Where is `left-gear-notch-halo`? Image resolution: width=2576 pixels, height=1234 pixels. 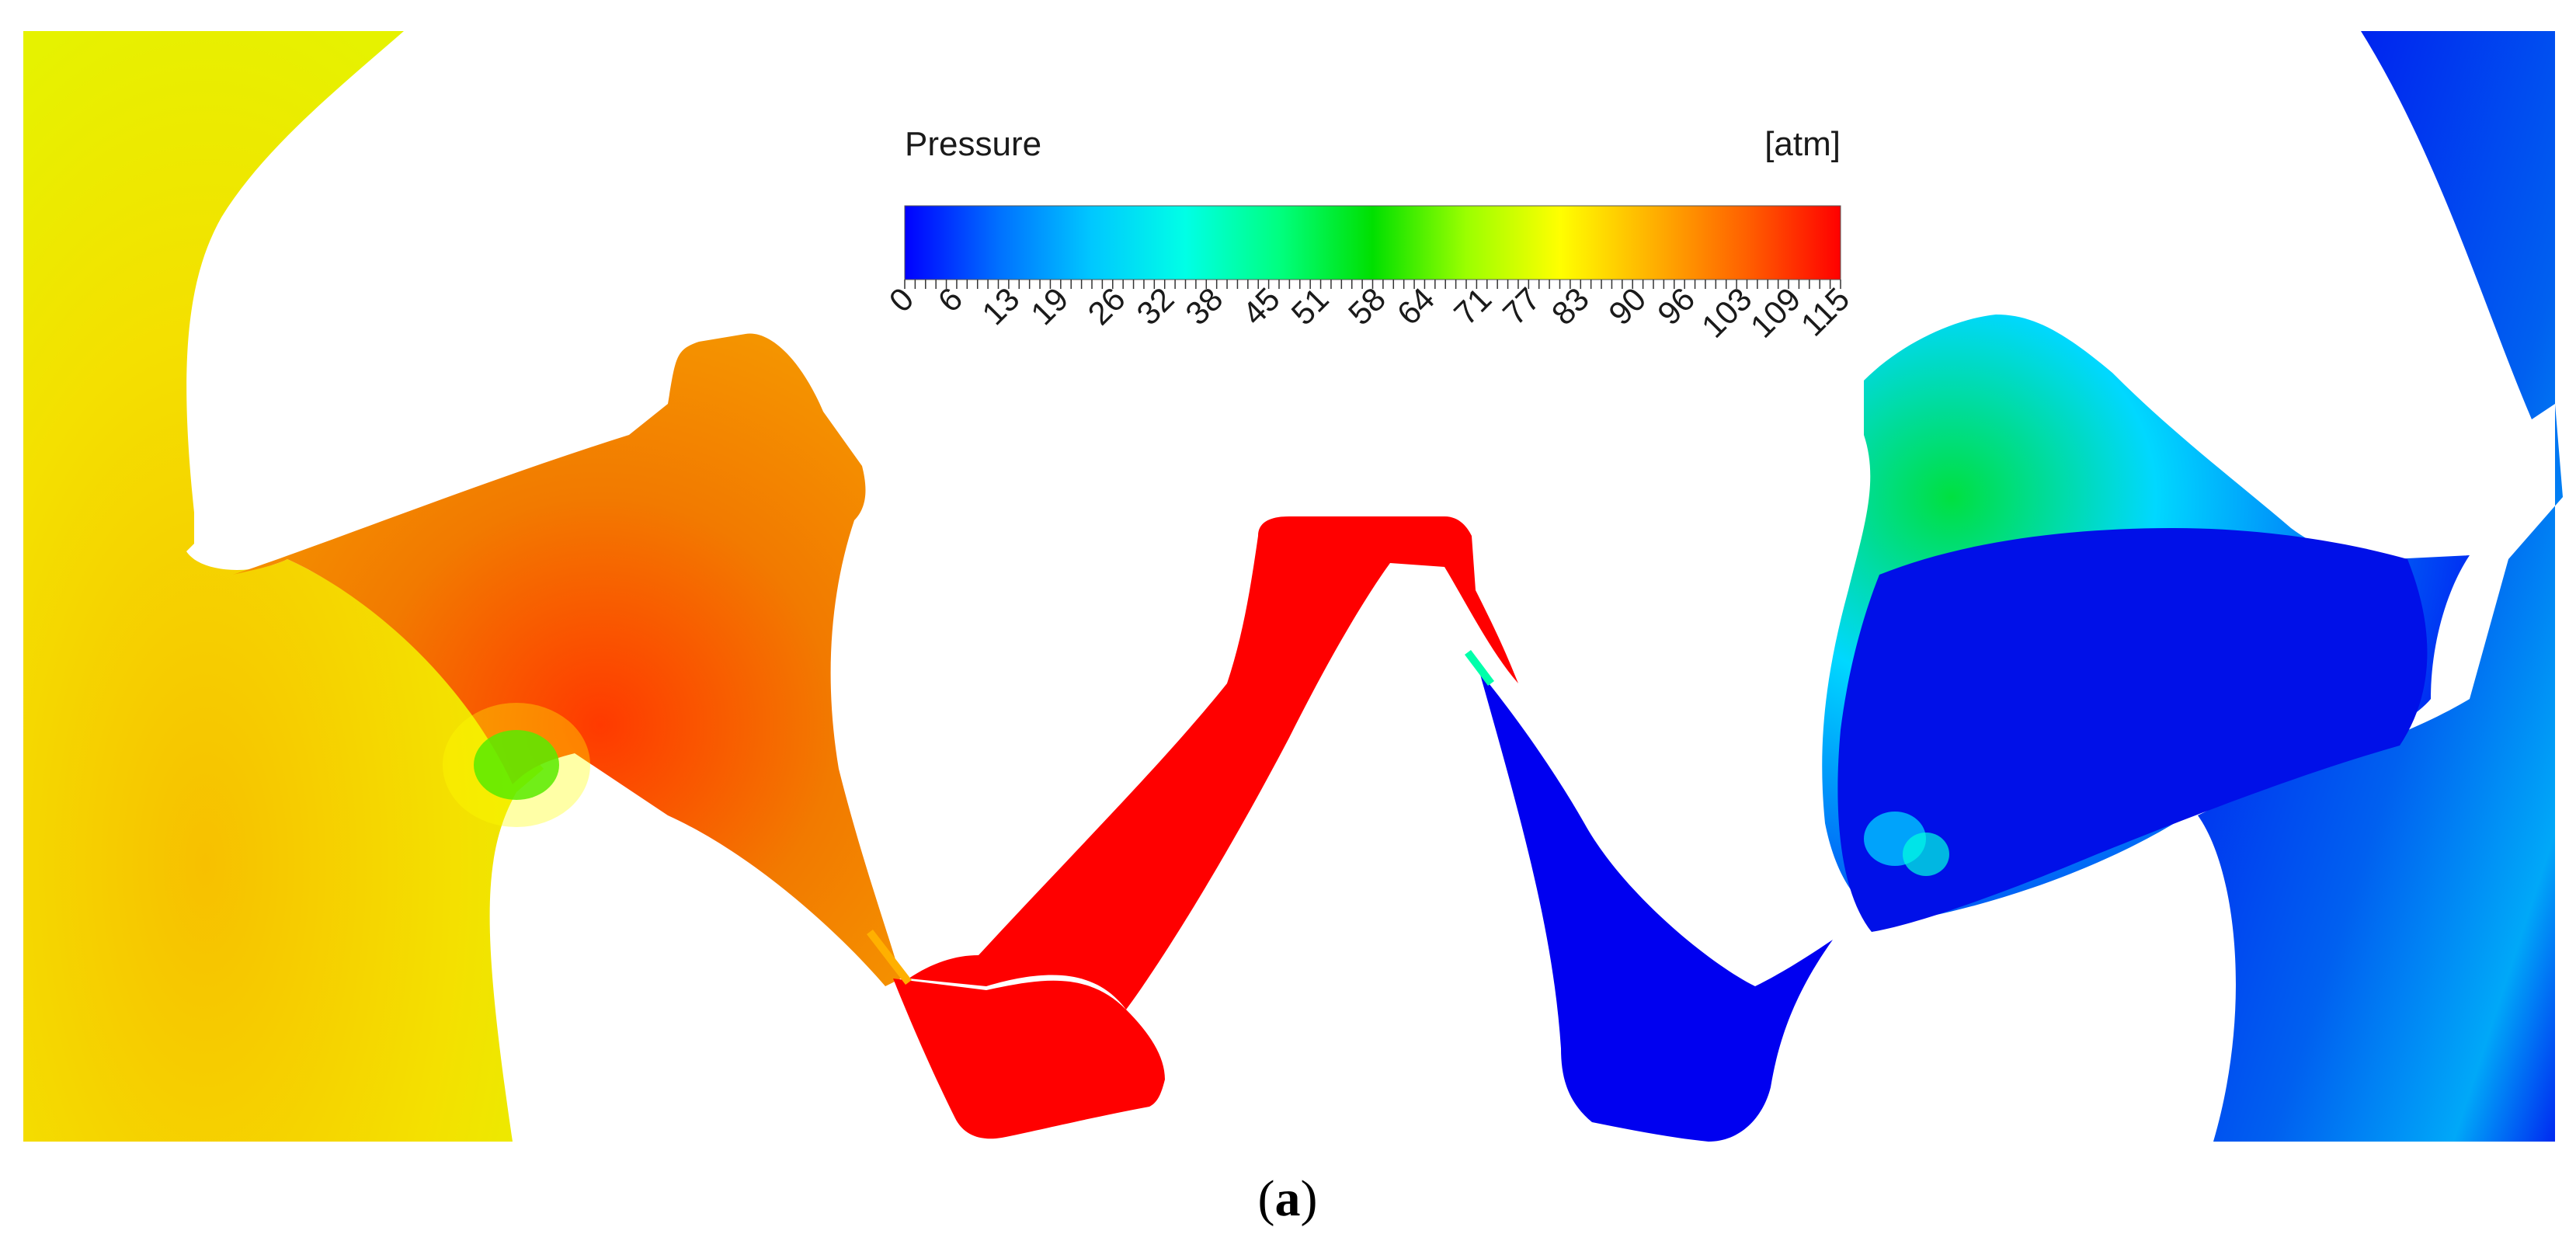 left-gear-notch-halo is located at coordinates (516, 765).